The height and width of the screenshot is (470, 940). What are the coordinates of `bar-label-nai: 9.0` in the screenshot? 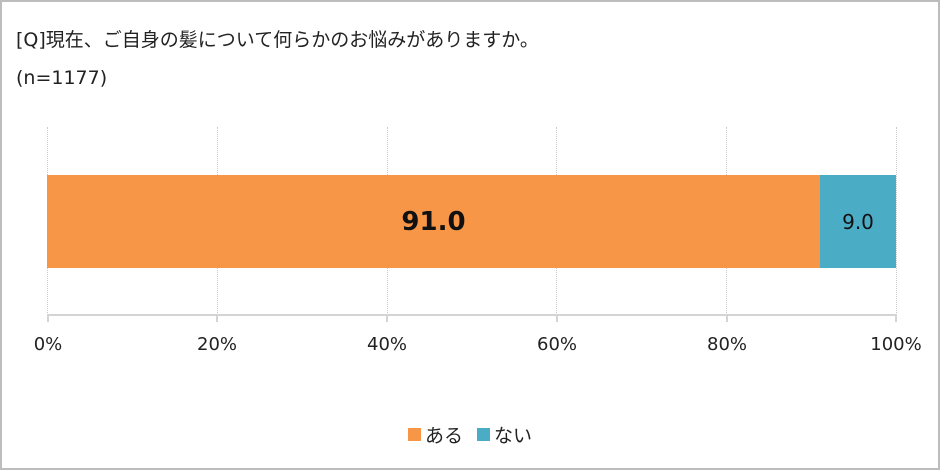 It's located at (858, 221).